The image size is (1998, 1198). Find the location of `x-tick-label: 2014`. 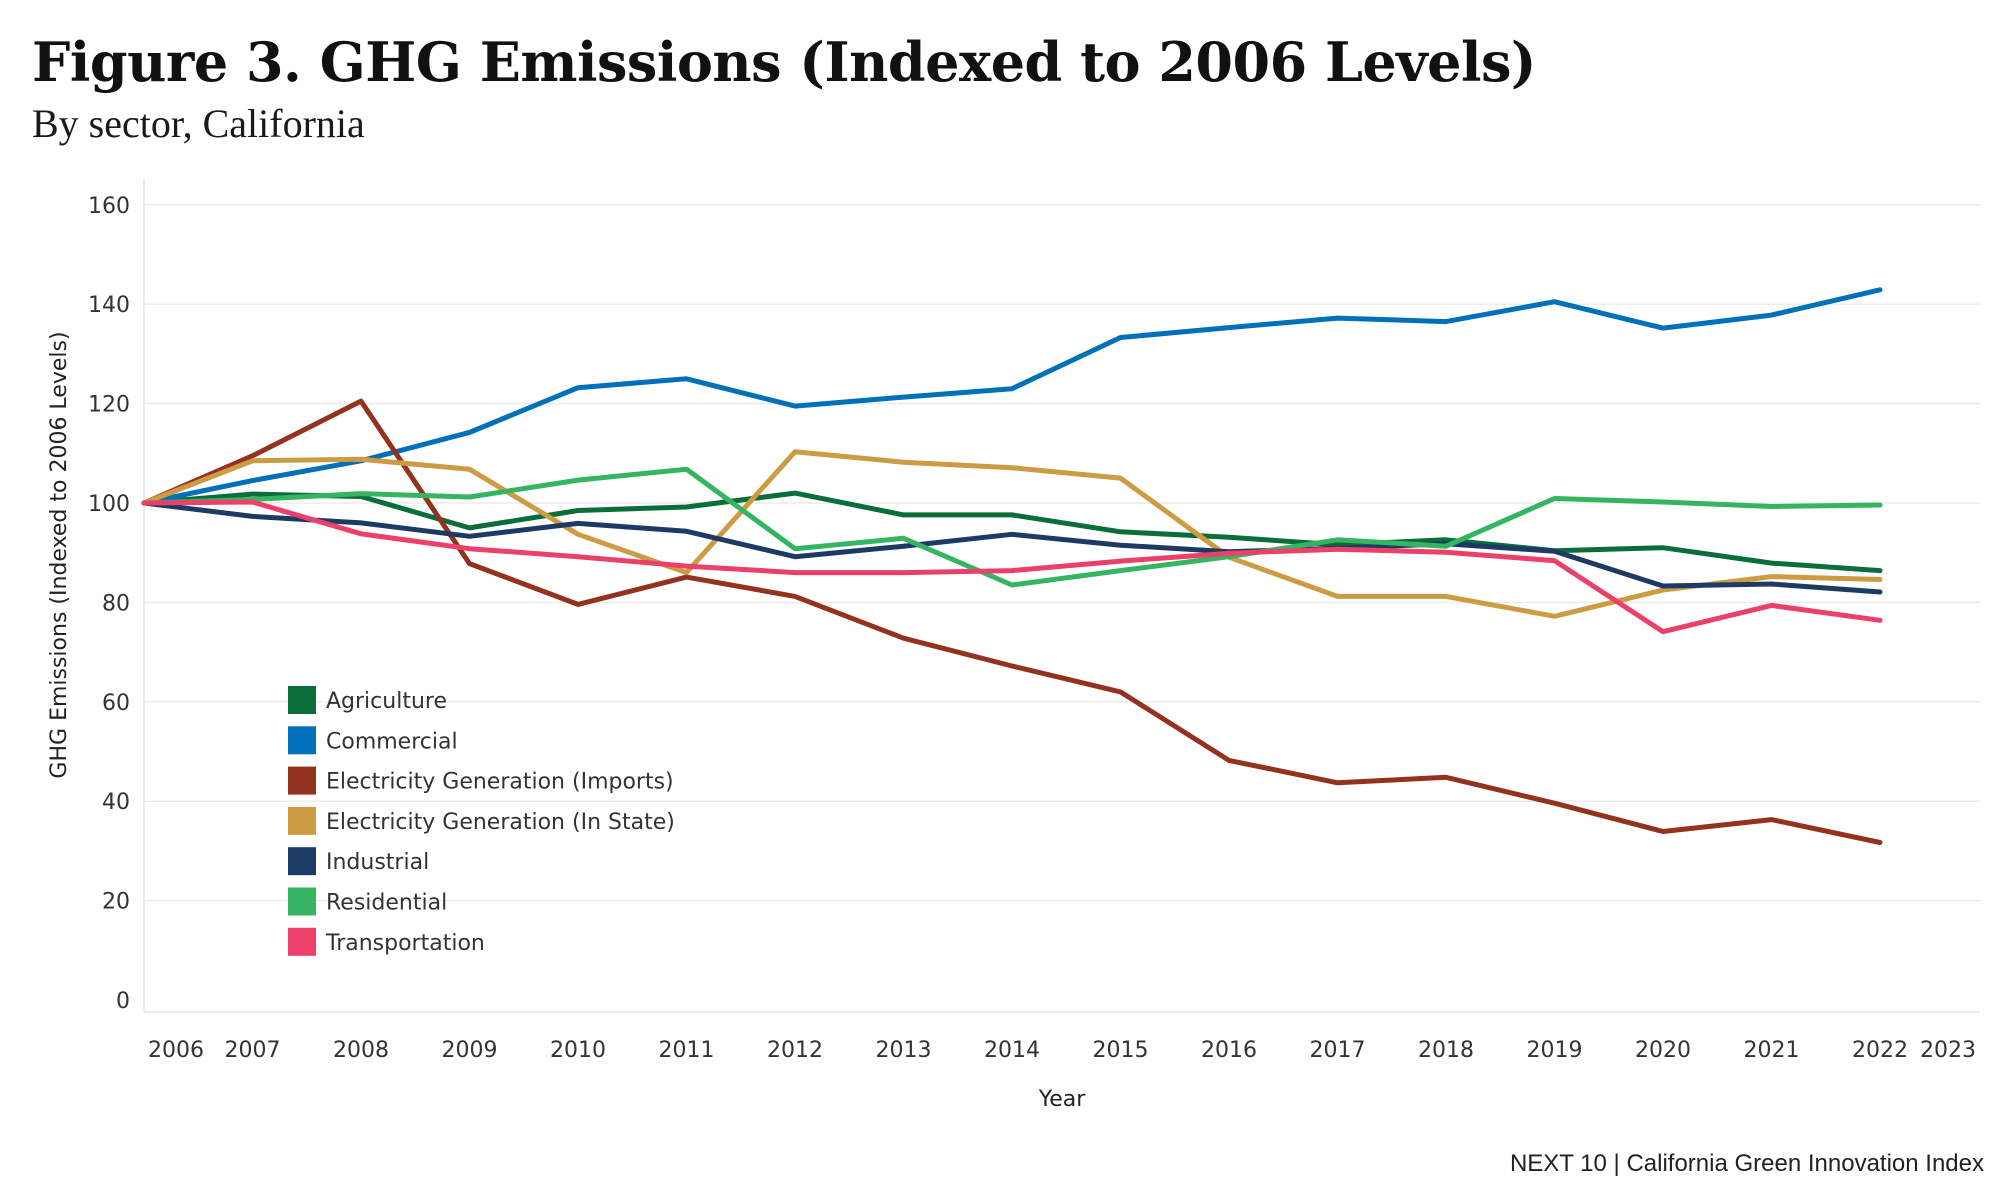

x-tick-label: 2014 is located at coordinates (1012, 1050).